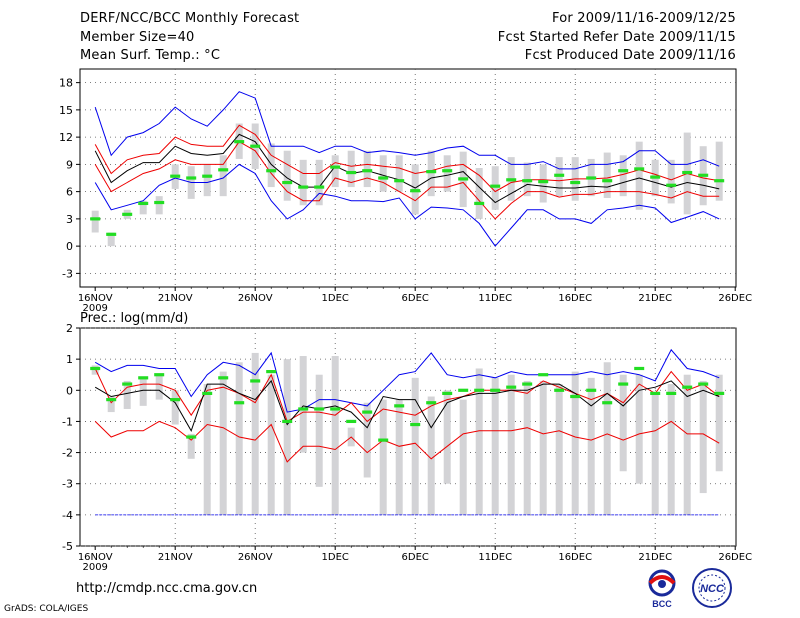 Image resolution: width=800 pixels, height=618 pixels. Describe the element at coordinates (335, 298) in the screenshot. I see `p1-xtick-label: 1DEC` at that location.